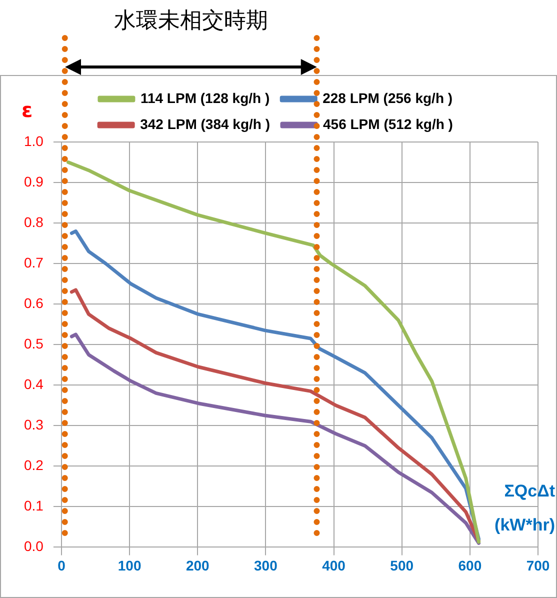 This screenshot has height=598, width=557. Describe the element at coordinates (198, 565) in the screenshot. I see `x-tick-label: 200` at that location.